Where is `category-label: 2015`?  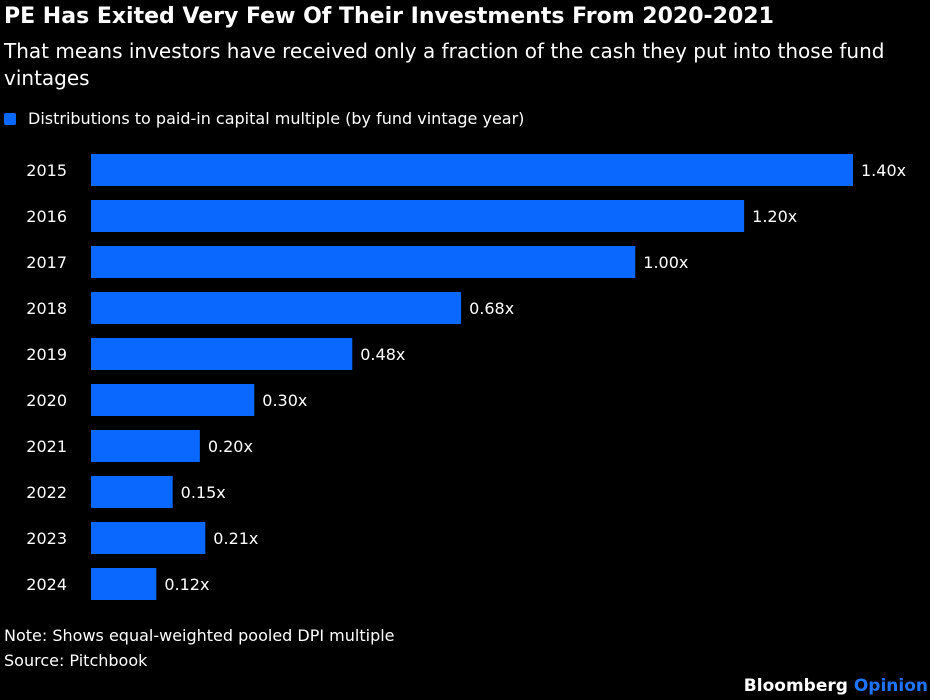
category-label: 2015 is located at coordinates (46, 170).